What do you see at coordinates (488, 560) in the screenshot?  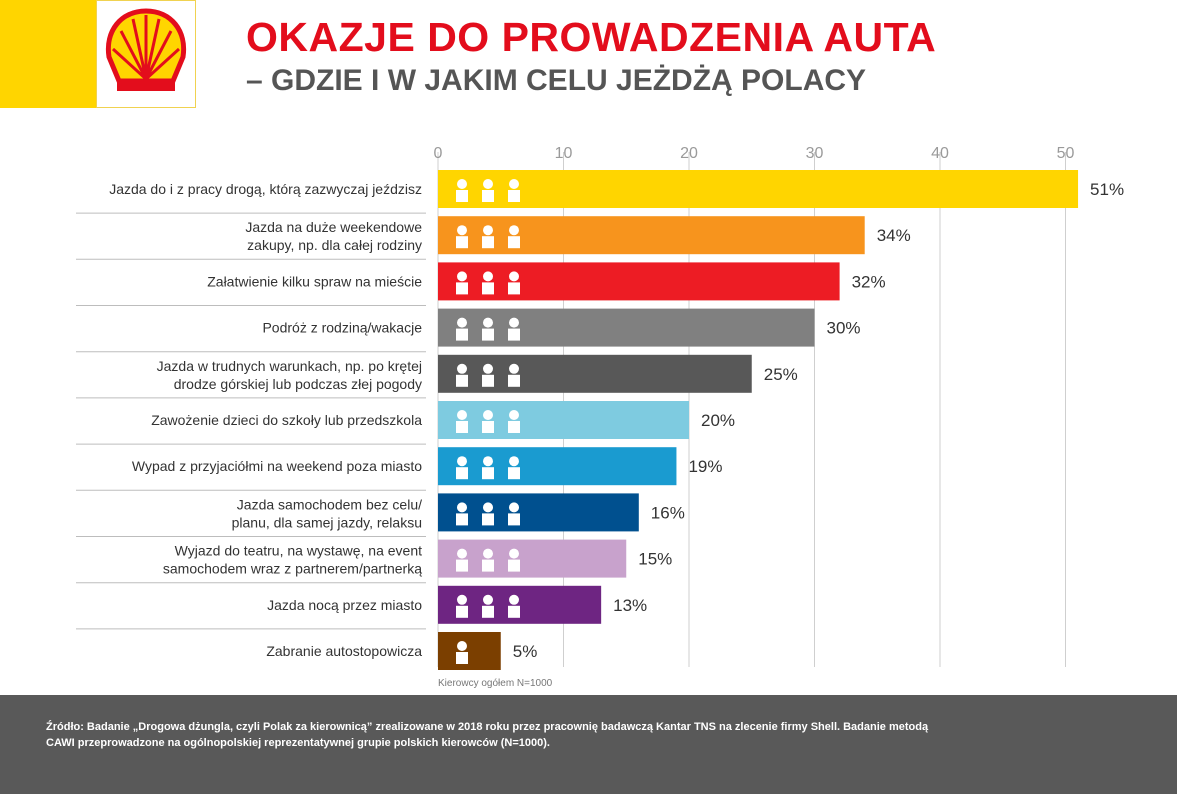 I see `screen-couple-icons` at bounding box center [488, 560].